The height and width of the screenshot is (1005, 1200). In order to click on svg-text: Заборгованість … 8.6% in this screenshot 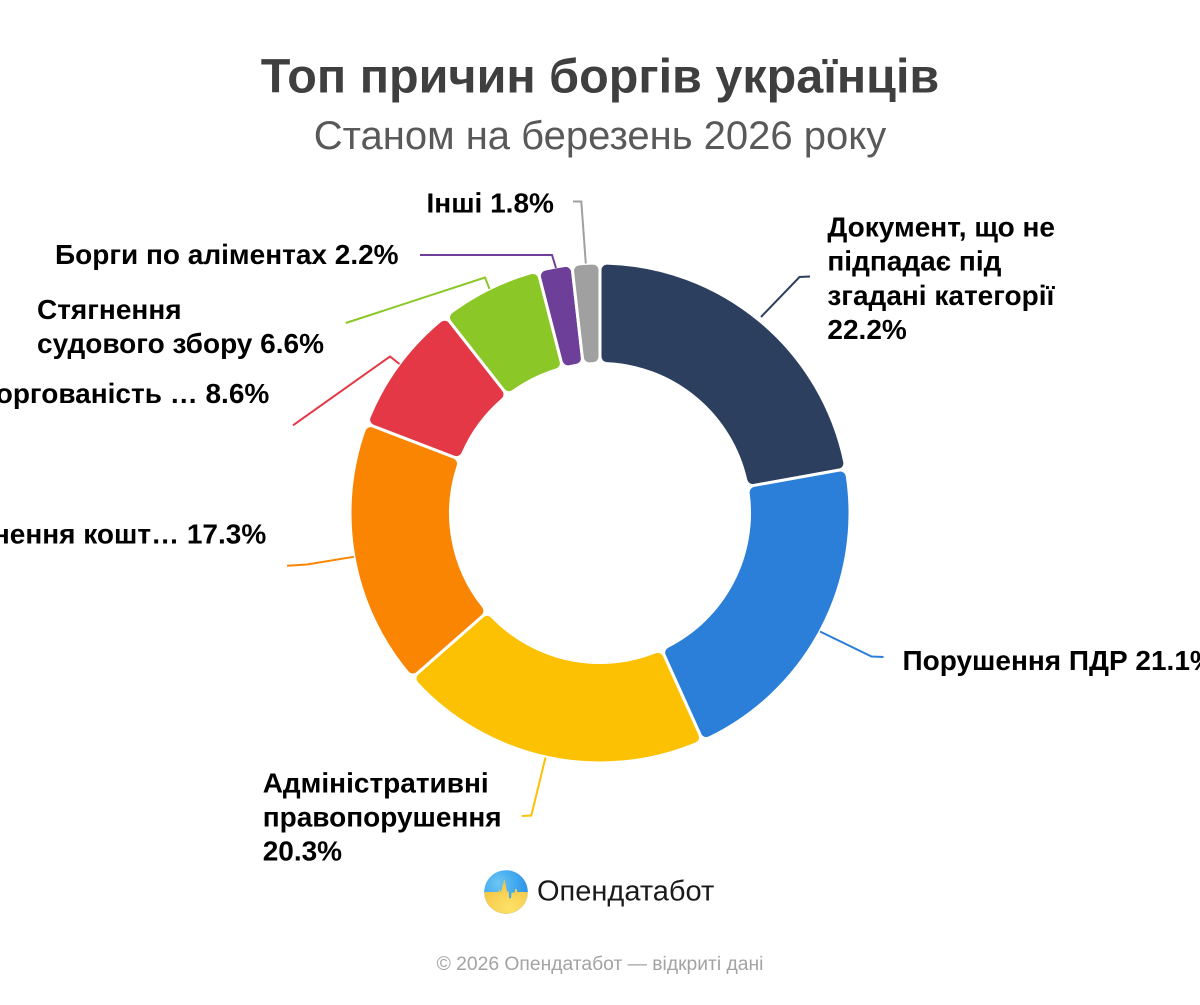, I will do `click(134, 393)`.